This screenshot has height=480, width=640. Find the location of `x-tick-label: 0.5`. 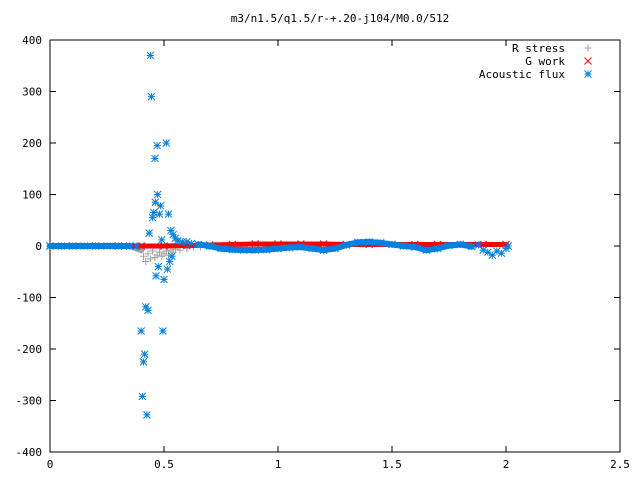

x-tick-label: 0.5 is located at coordinates (164, 464).